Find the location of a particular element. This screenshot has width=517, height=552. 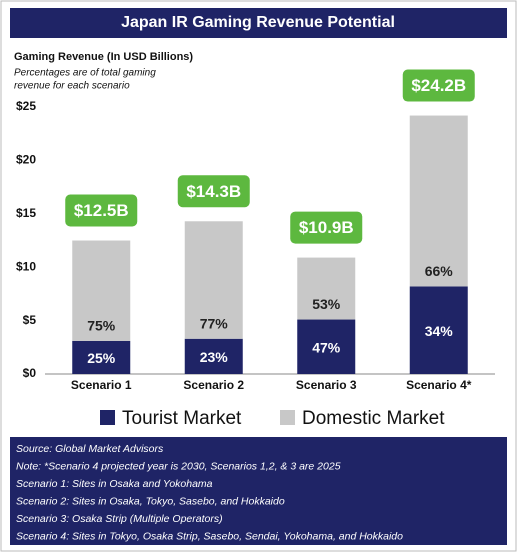

data-label: 53% is located at coordinates (326, 304).